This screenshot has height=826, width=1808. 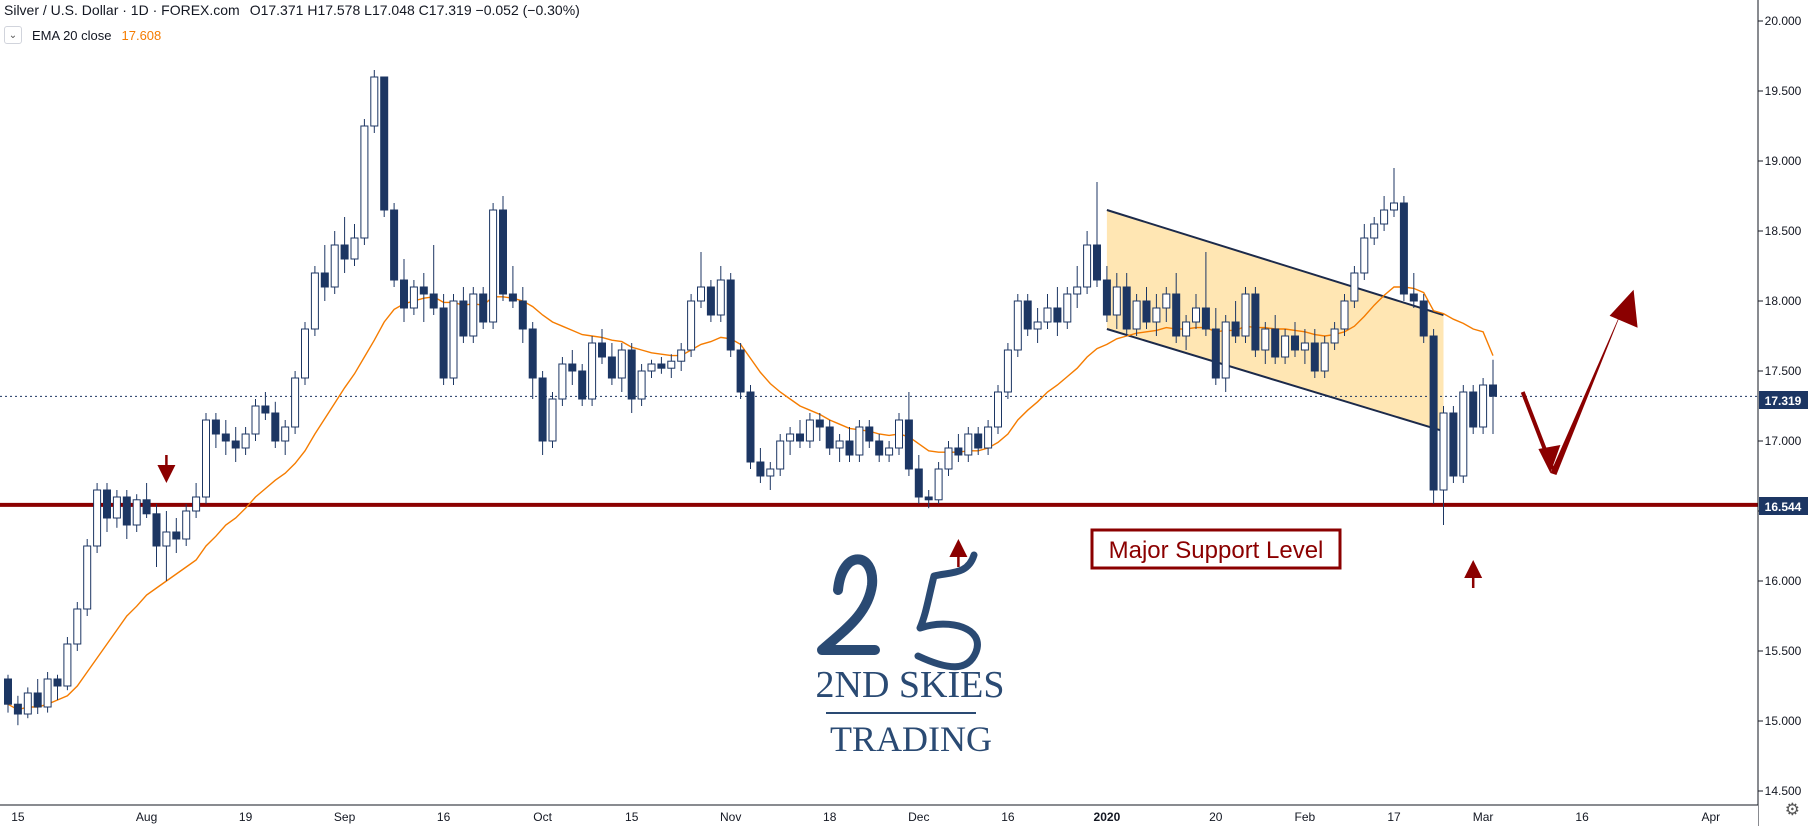 I want to click on y-tick-label: 17.500, so click(x=1783, y=371).